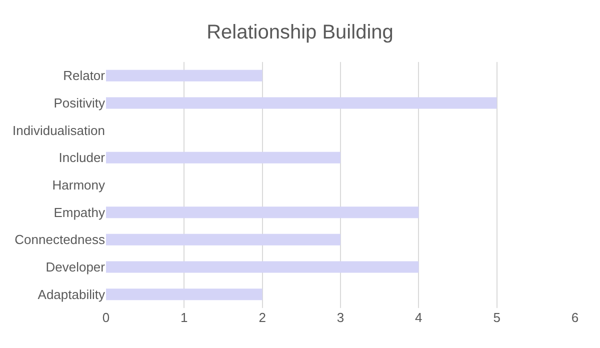 This screenshot has width=600, height=348. Describe the element at coordinates (76, 267) in the screenshot. I see `y-tick-label: Developer` at that location.